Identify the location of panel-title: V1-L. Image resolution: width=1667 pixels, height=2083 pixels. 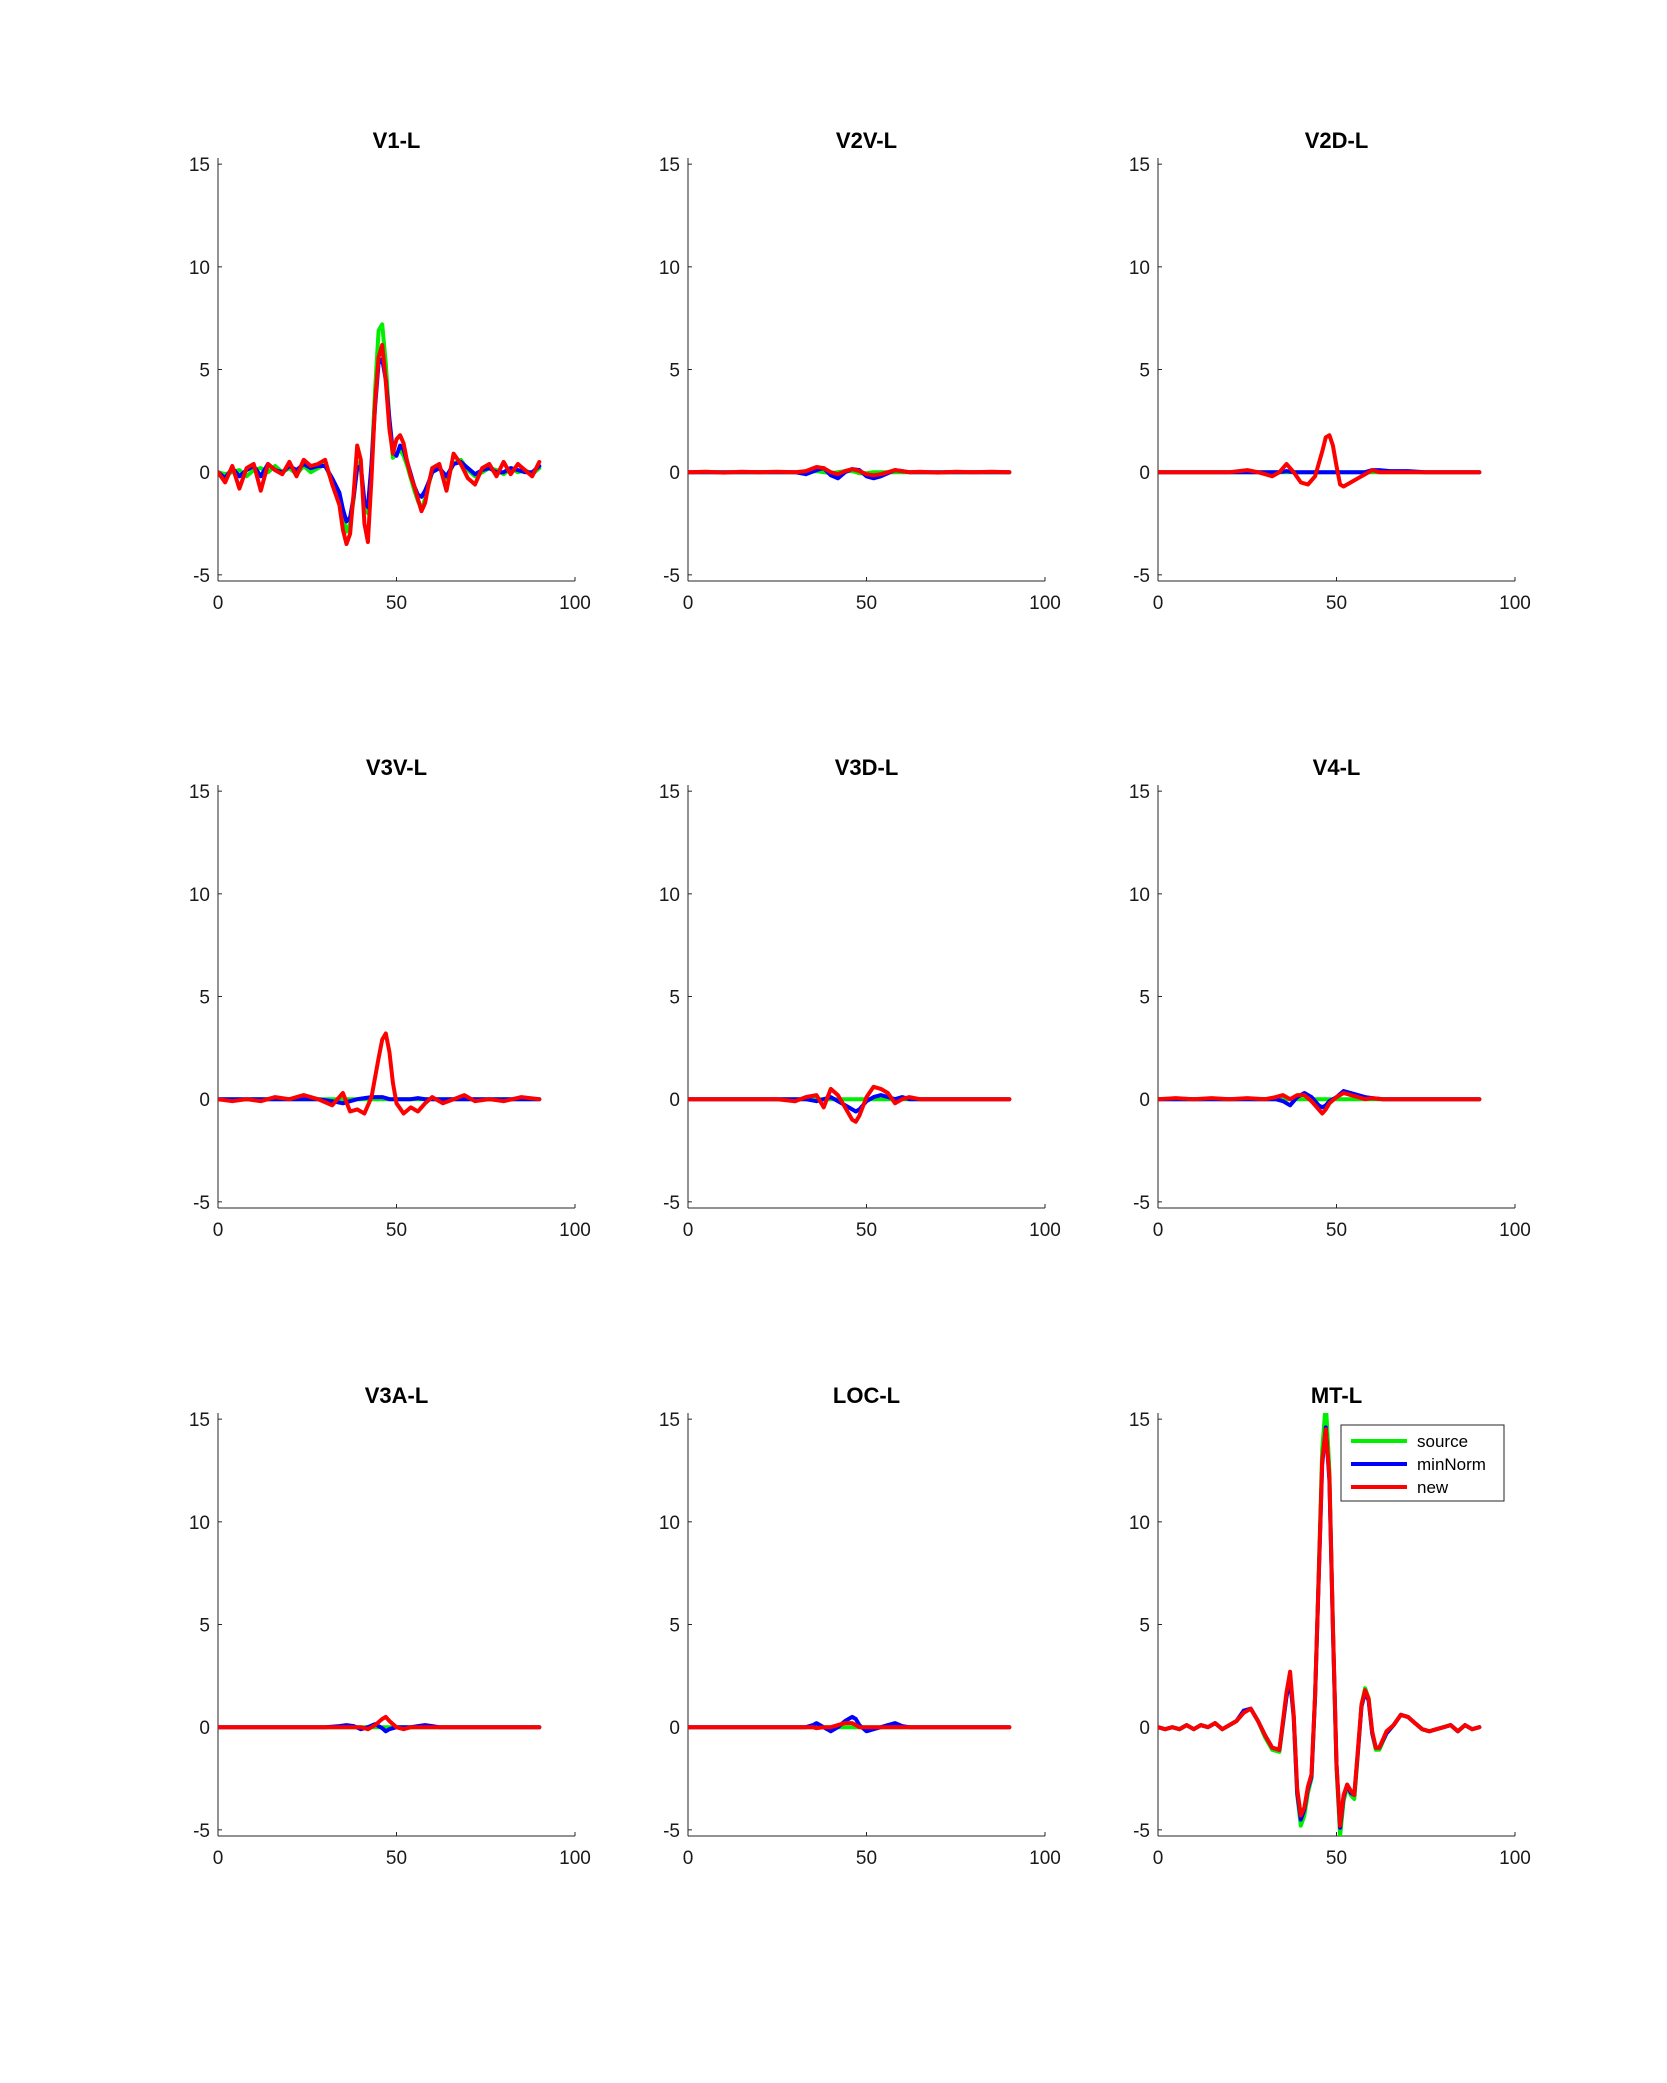
(397, 140).